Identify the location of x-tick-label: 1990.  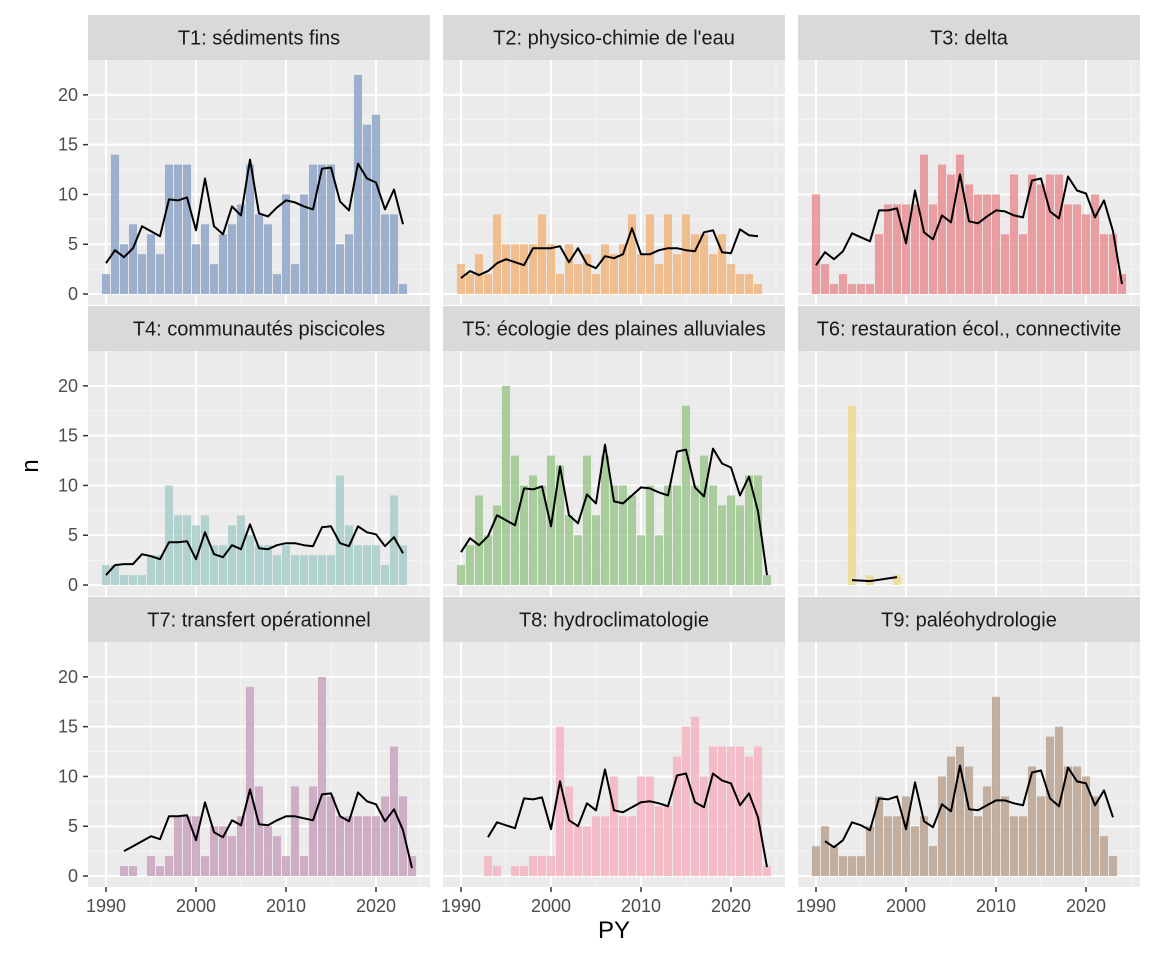
(106, 906).